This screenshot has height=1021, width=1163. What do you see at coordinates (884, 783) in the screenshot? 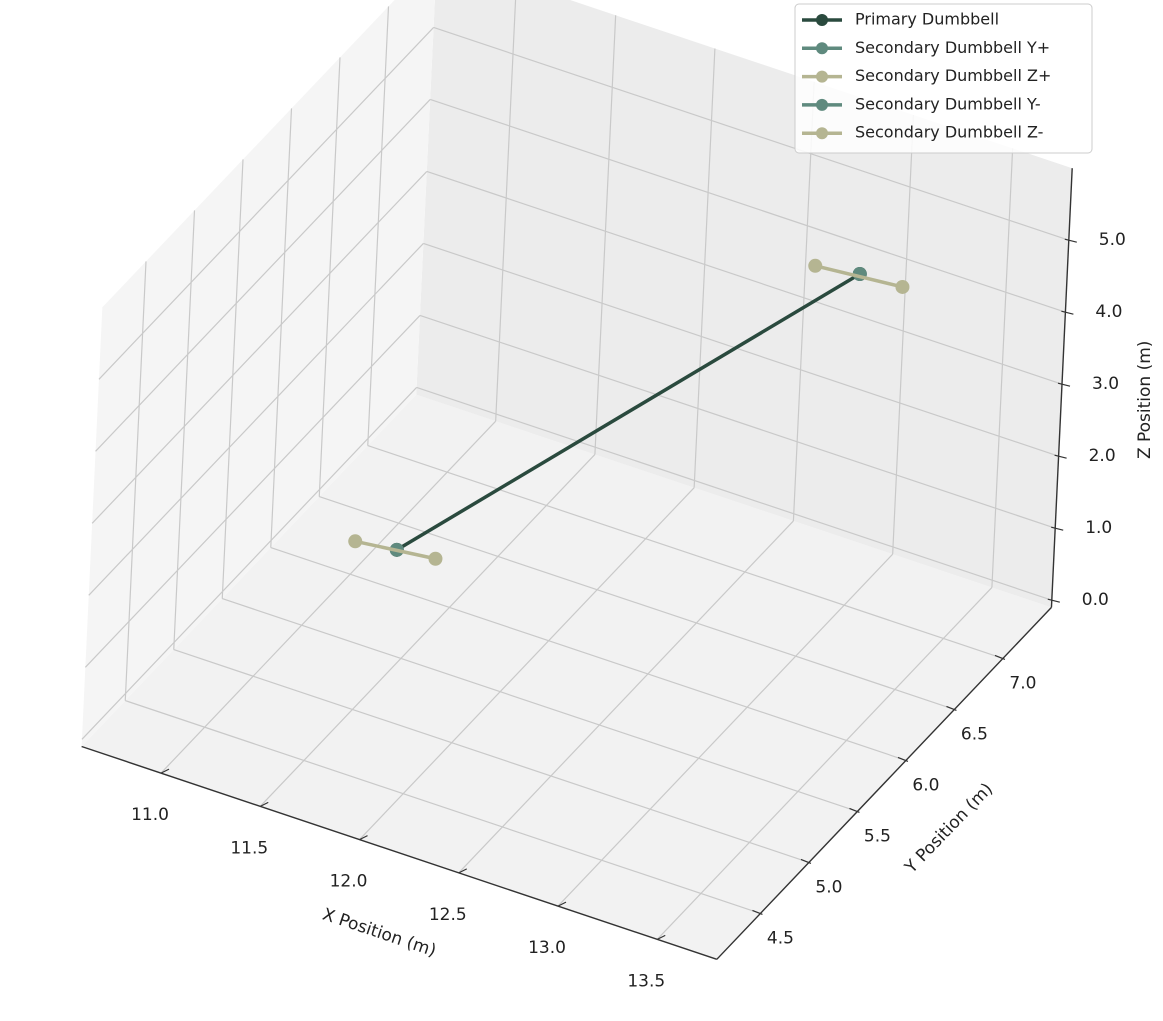
I see `y-axis-line` at bounding box center [884, 783].